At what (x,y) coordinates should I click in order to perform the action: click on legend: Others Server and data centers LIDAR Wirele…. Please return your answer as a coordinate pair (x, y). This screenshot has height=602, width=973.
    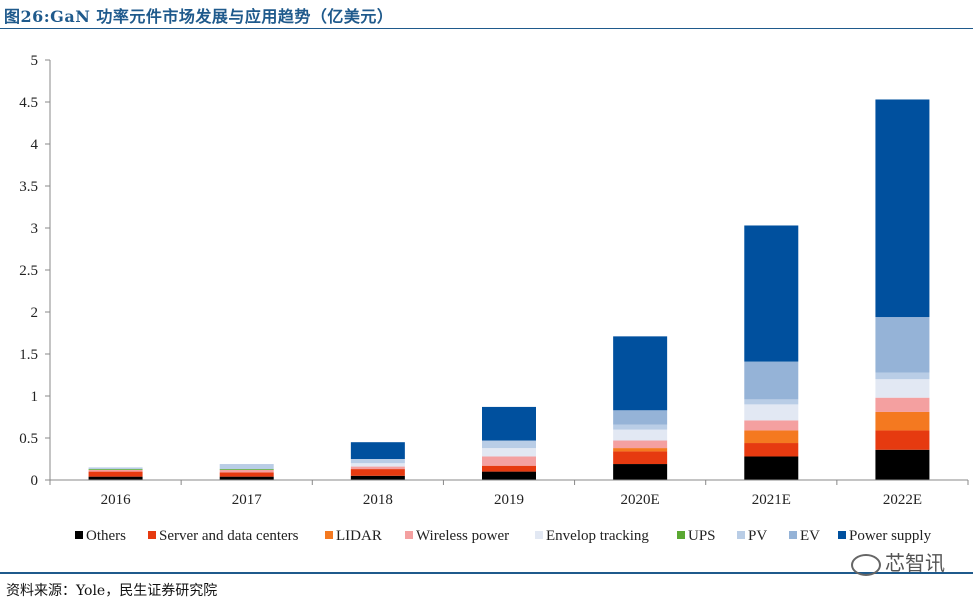
    Looking at the image, I should click on (503, 536).